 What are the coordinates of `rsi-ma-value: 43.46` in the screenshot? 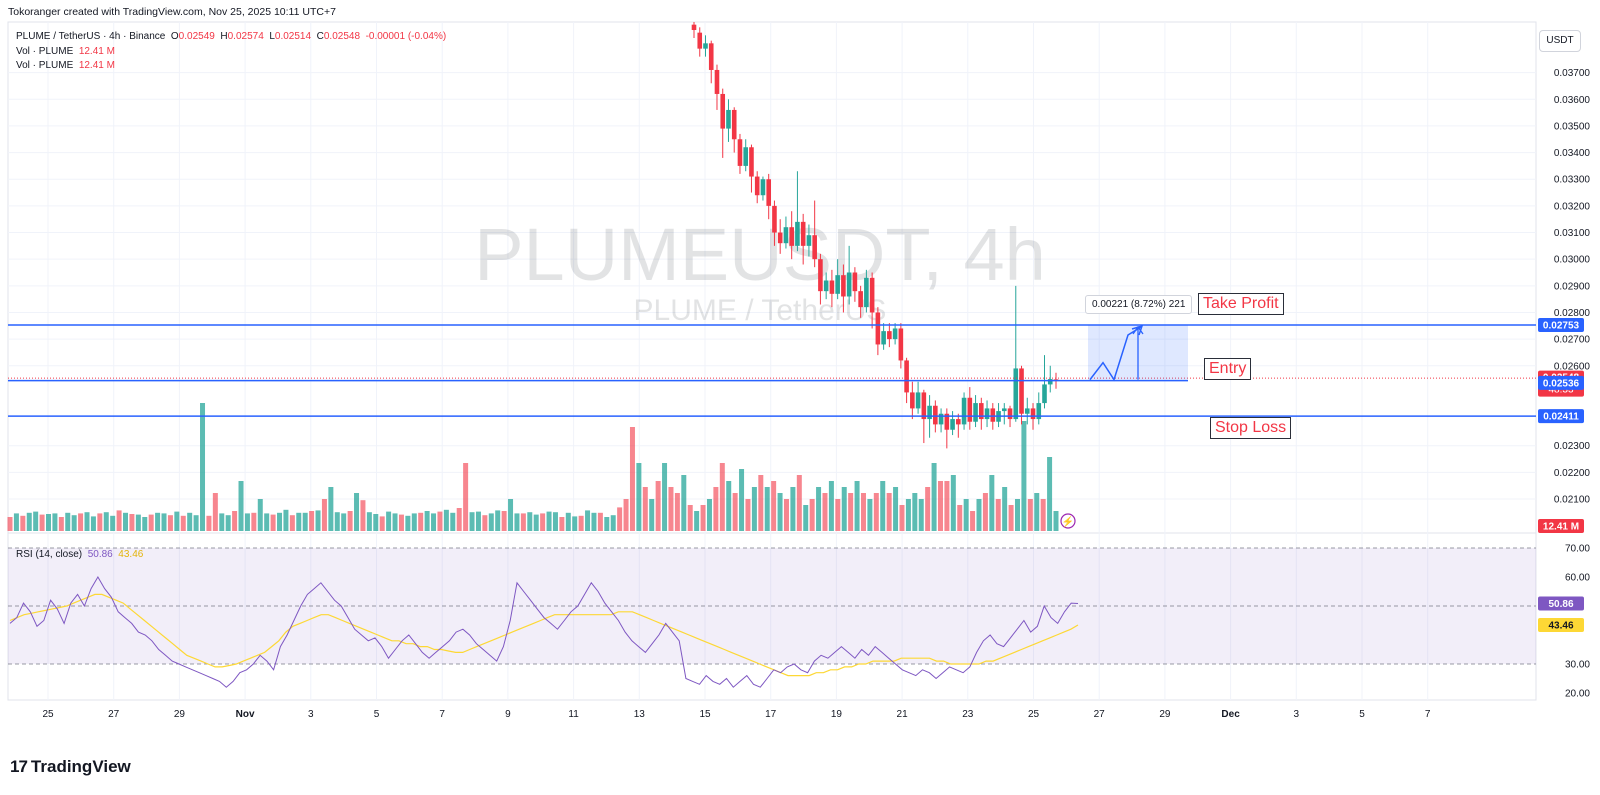 It's located at (131, 554).